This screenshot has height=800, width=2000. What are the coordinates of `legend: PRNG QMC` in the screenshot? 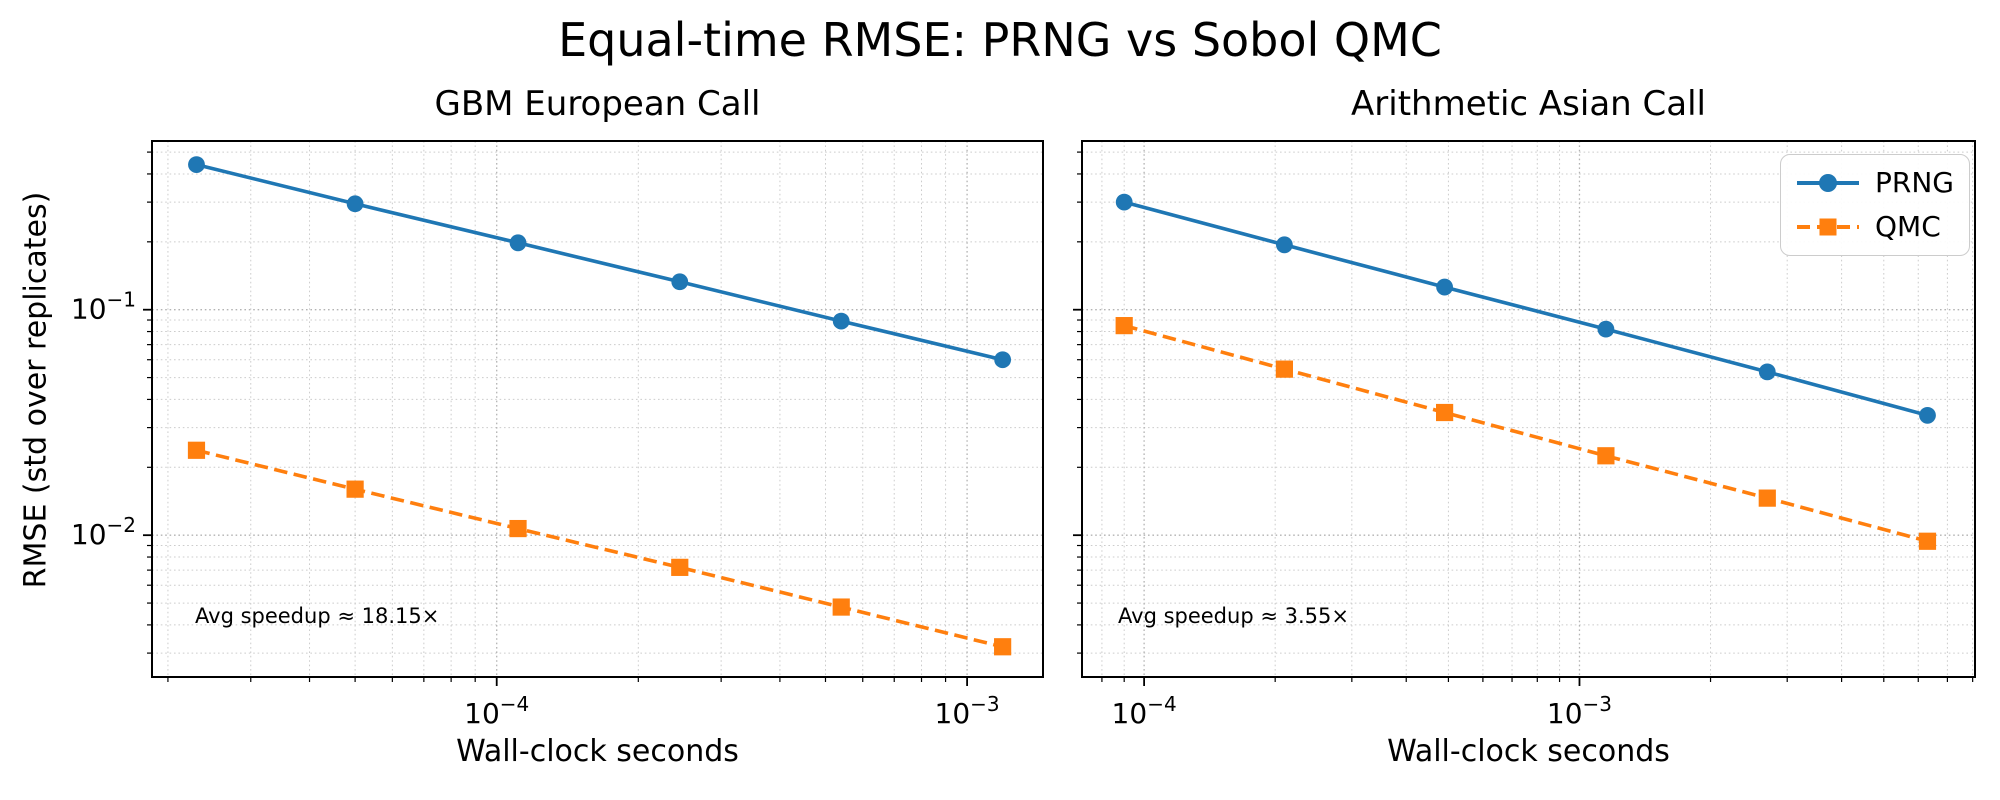 It's located at (1875, 205).